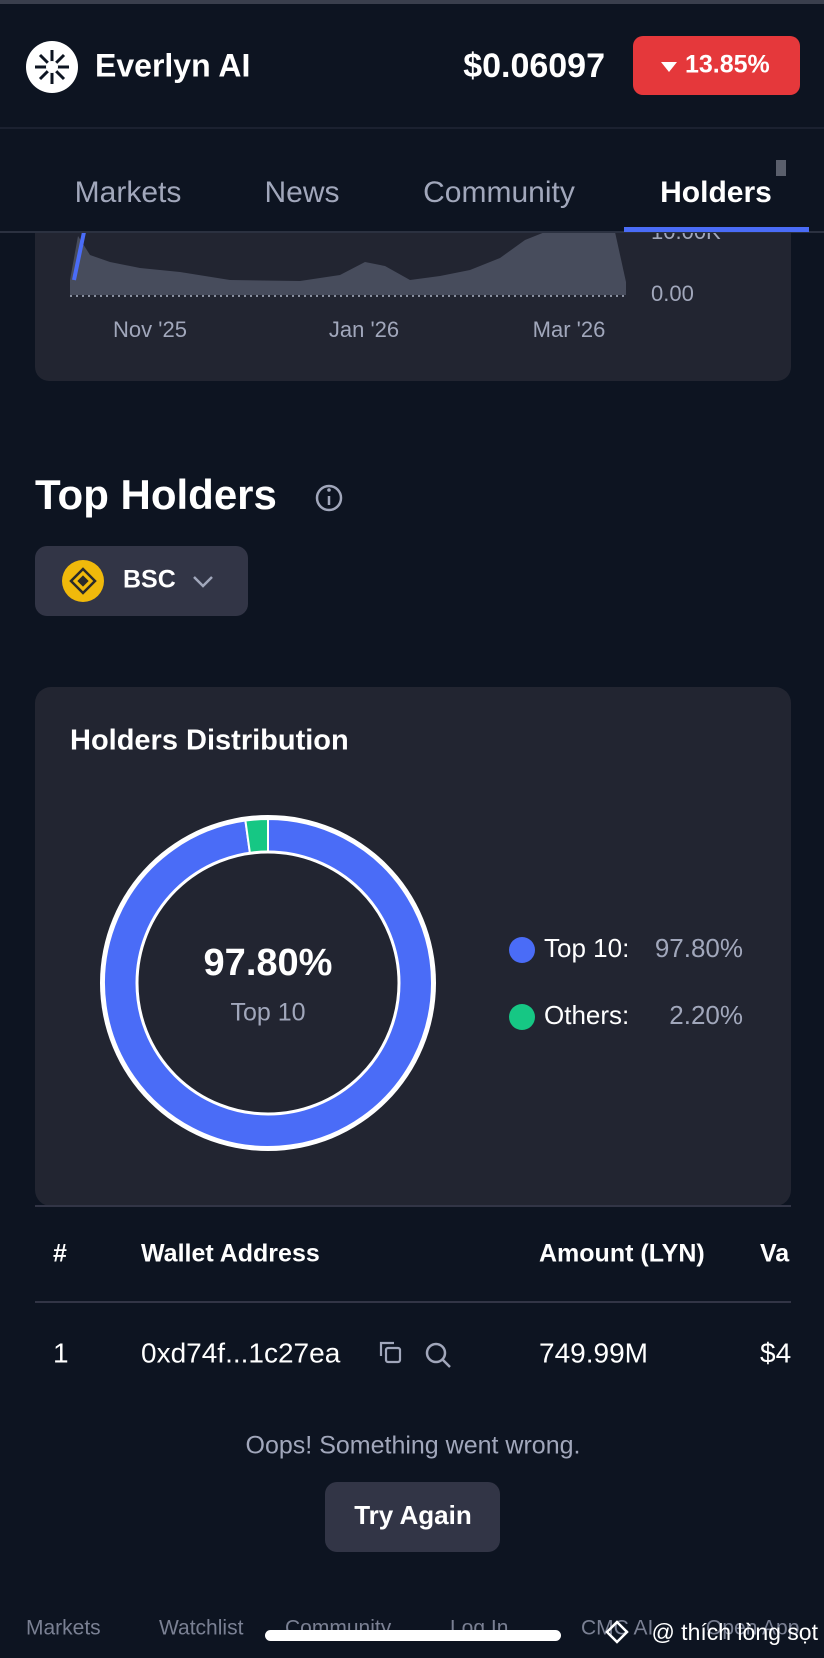 This screenshot has height=1658, width=824. I want to click on column-header: Wallet Address, so click(230, 1254).